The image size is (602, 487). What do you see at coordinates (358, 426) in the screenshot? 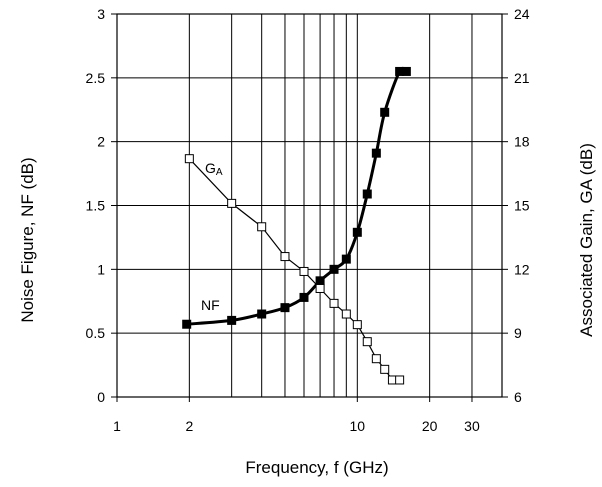
I see `x-tick-label: 10` at bounding box center [358, 426].